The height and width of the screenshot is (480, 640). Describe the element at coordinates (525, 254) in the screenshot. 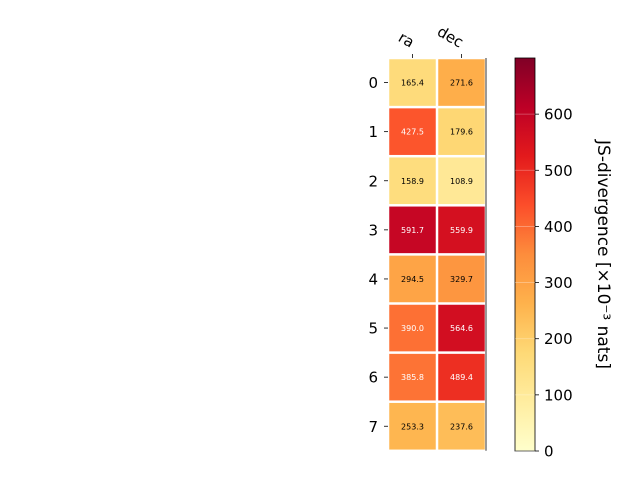

I see `colorbar-gradient` at that location.